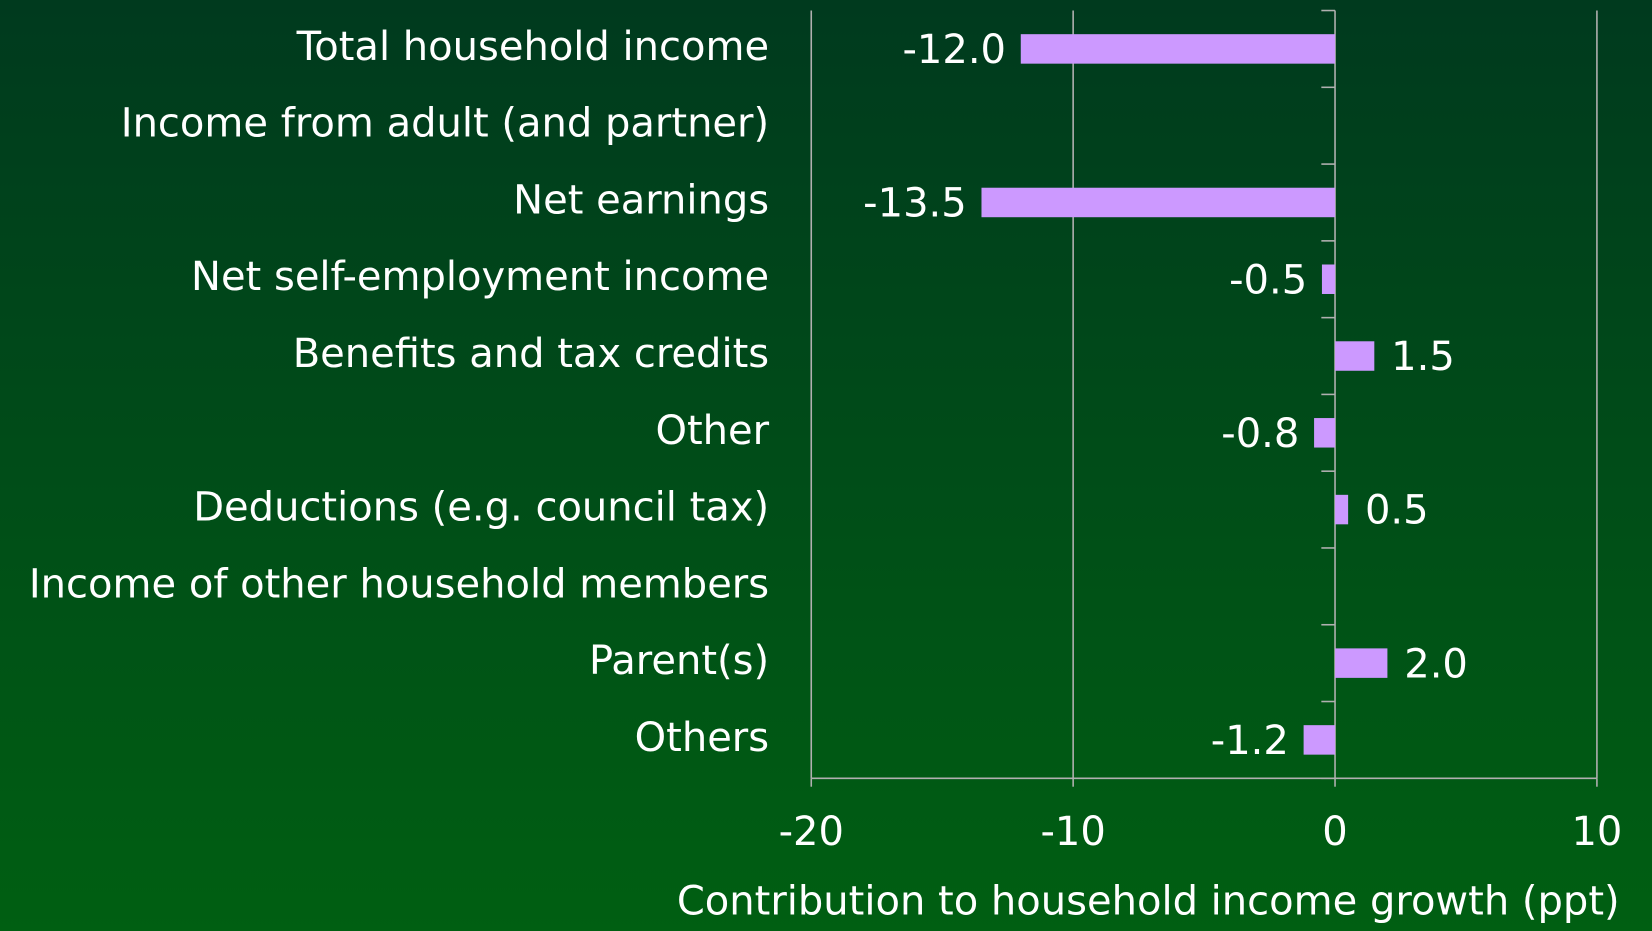 Image resolution: width=1652 pixels, height=931 pixels. What do you see at coordinates (1250, 741) in the screenshot?
I see `value-label: -1.2` at bounding box center [1250, 741].